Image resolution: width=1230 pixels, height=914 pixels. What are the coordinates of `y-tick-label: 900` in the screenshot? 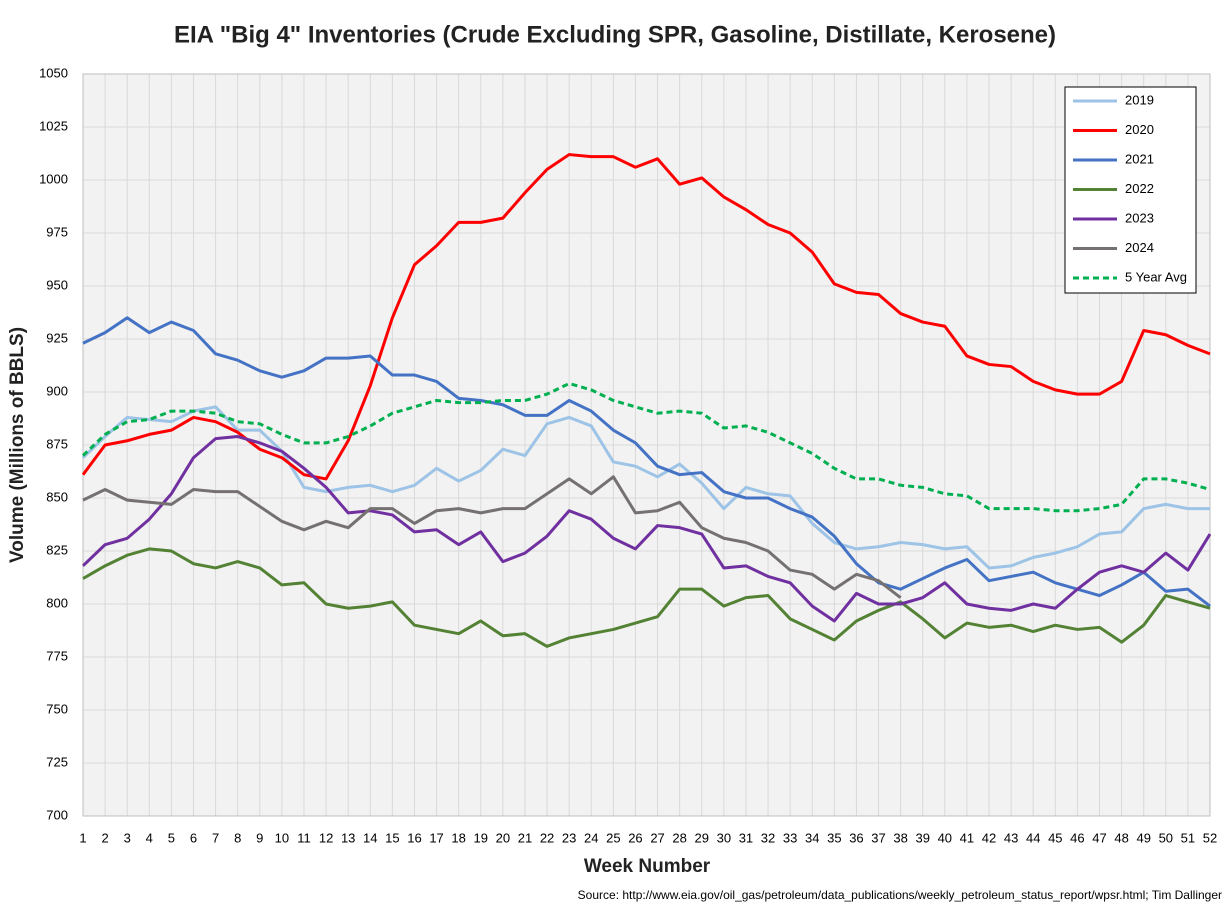 It's located at (57, 390).